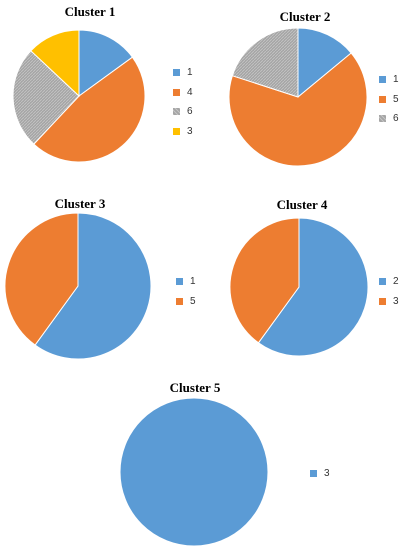 The height and width of the screenshot is (550, 403). Describe the element at coordinates (80, 203) in the screenshot. I see `chart-title: Cluster 3` at that location.